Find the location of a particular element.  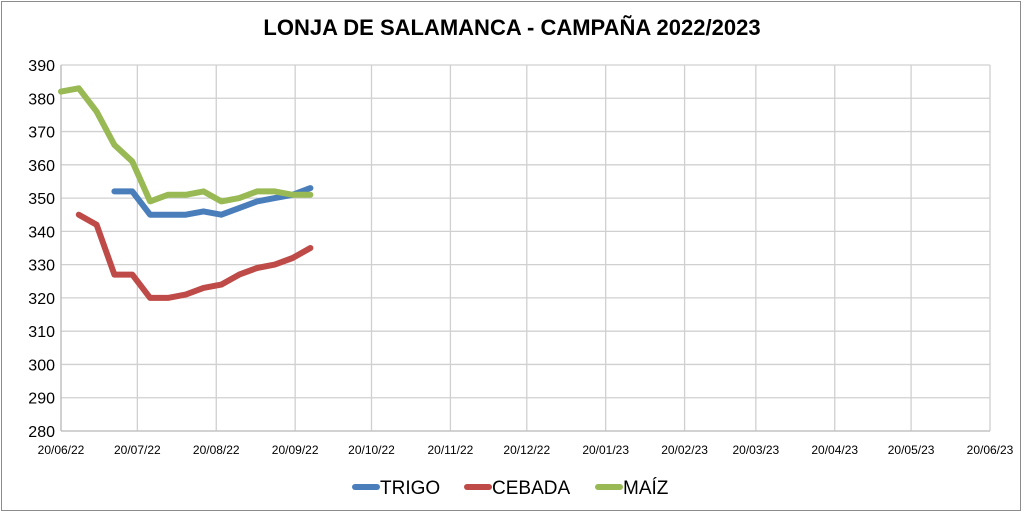

y-tick-label: 320 is located at coordinates (41, 299).